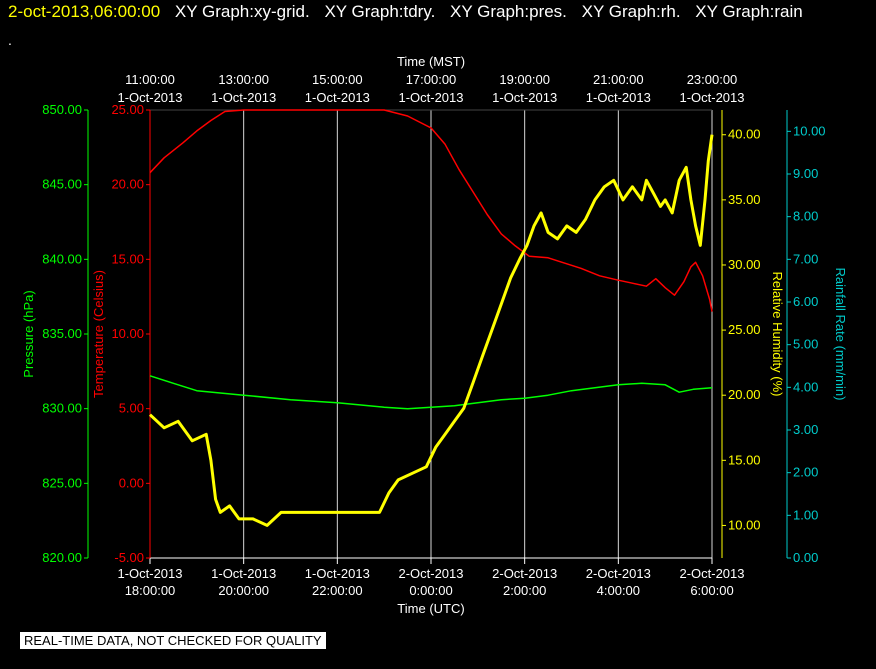 This screenshot has height=669, width=876. Describe the element at coordinates (430, 590) in the screenshot. I see `utc-tick-time: 0:00:00` at that location.